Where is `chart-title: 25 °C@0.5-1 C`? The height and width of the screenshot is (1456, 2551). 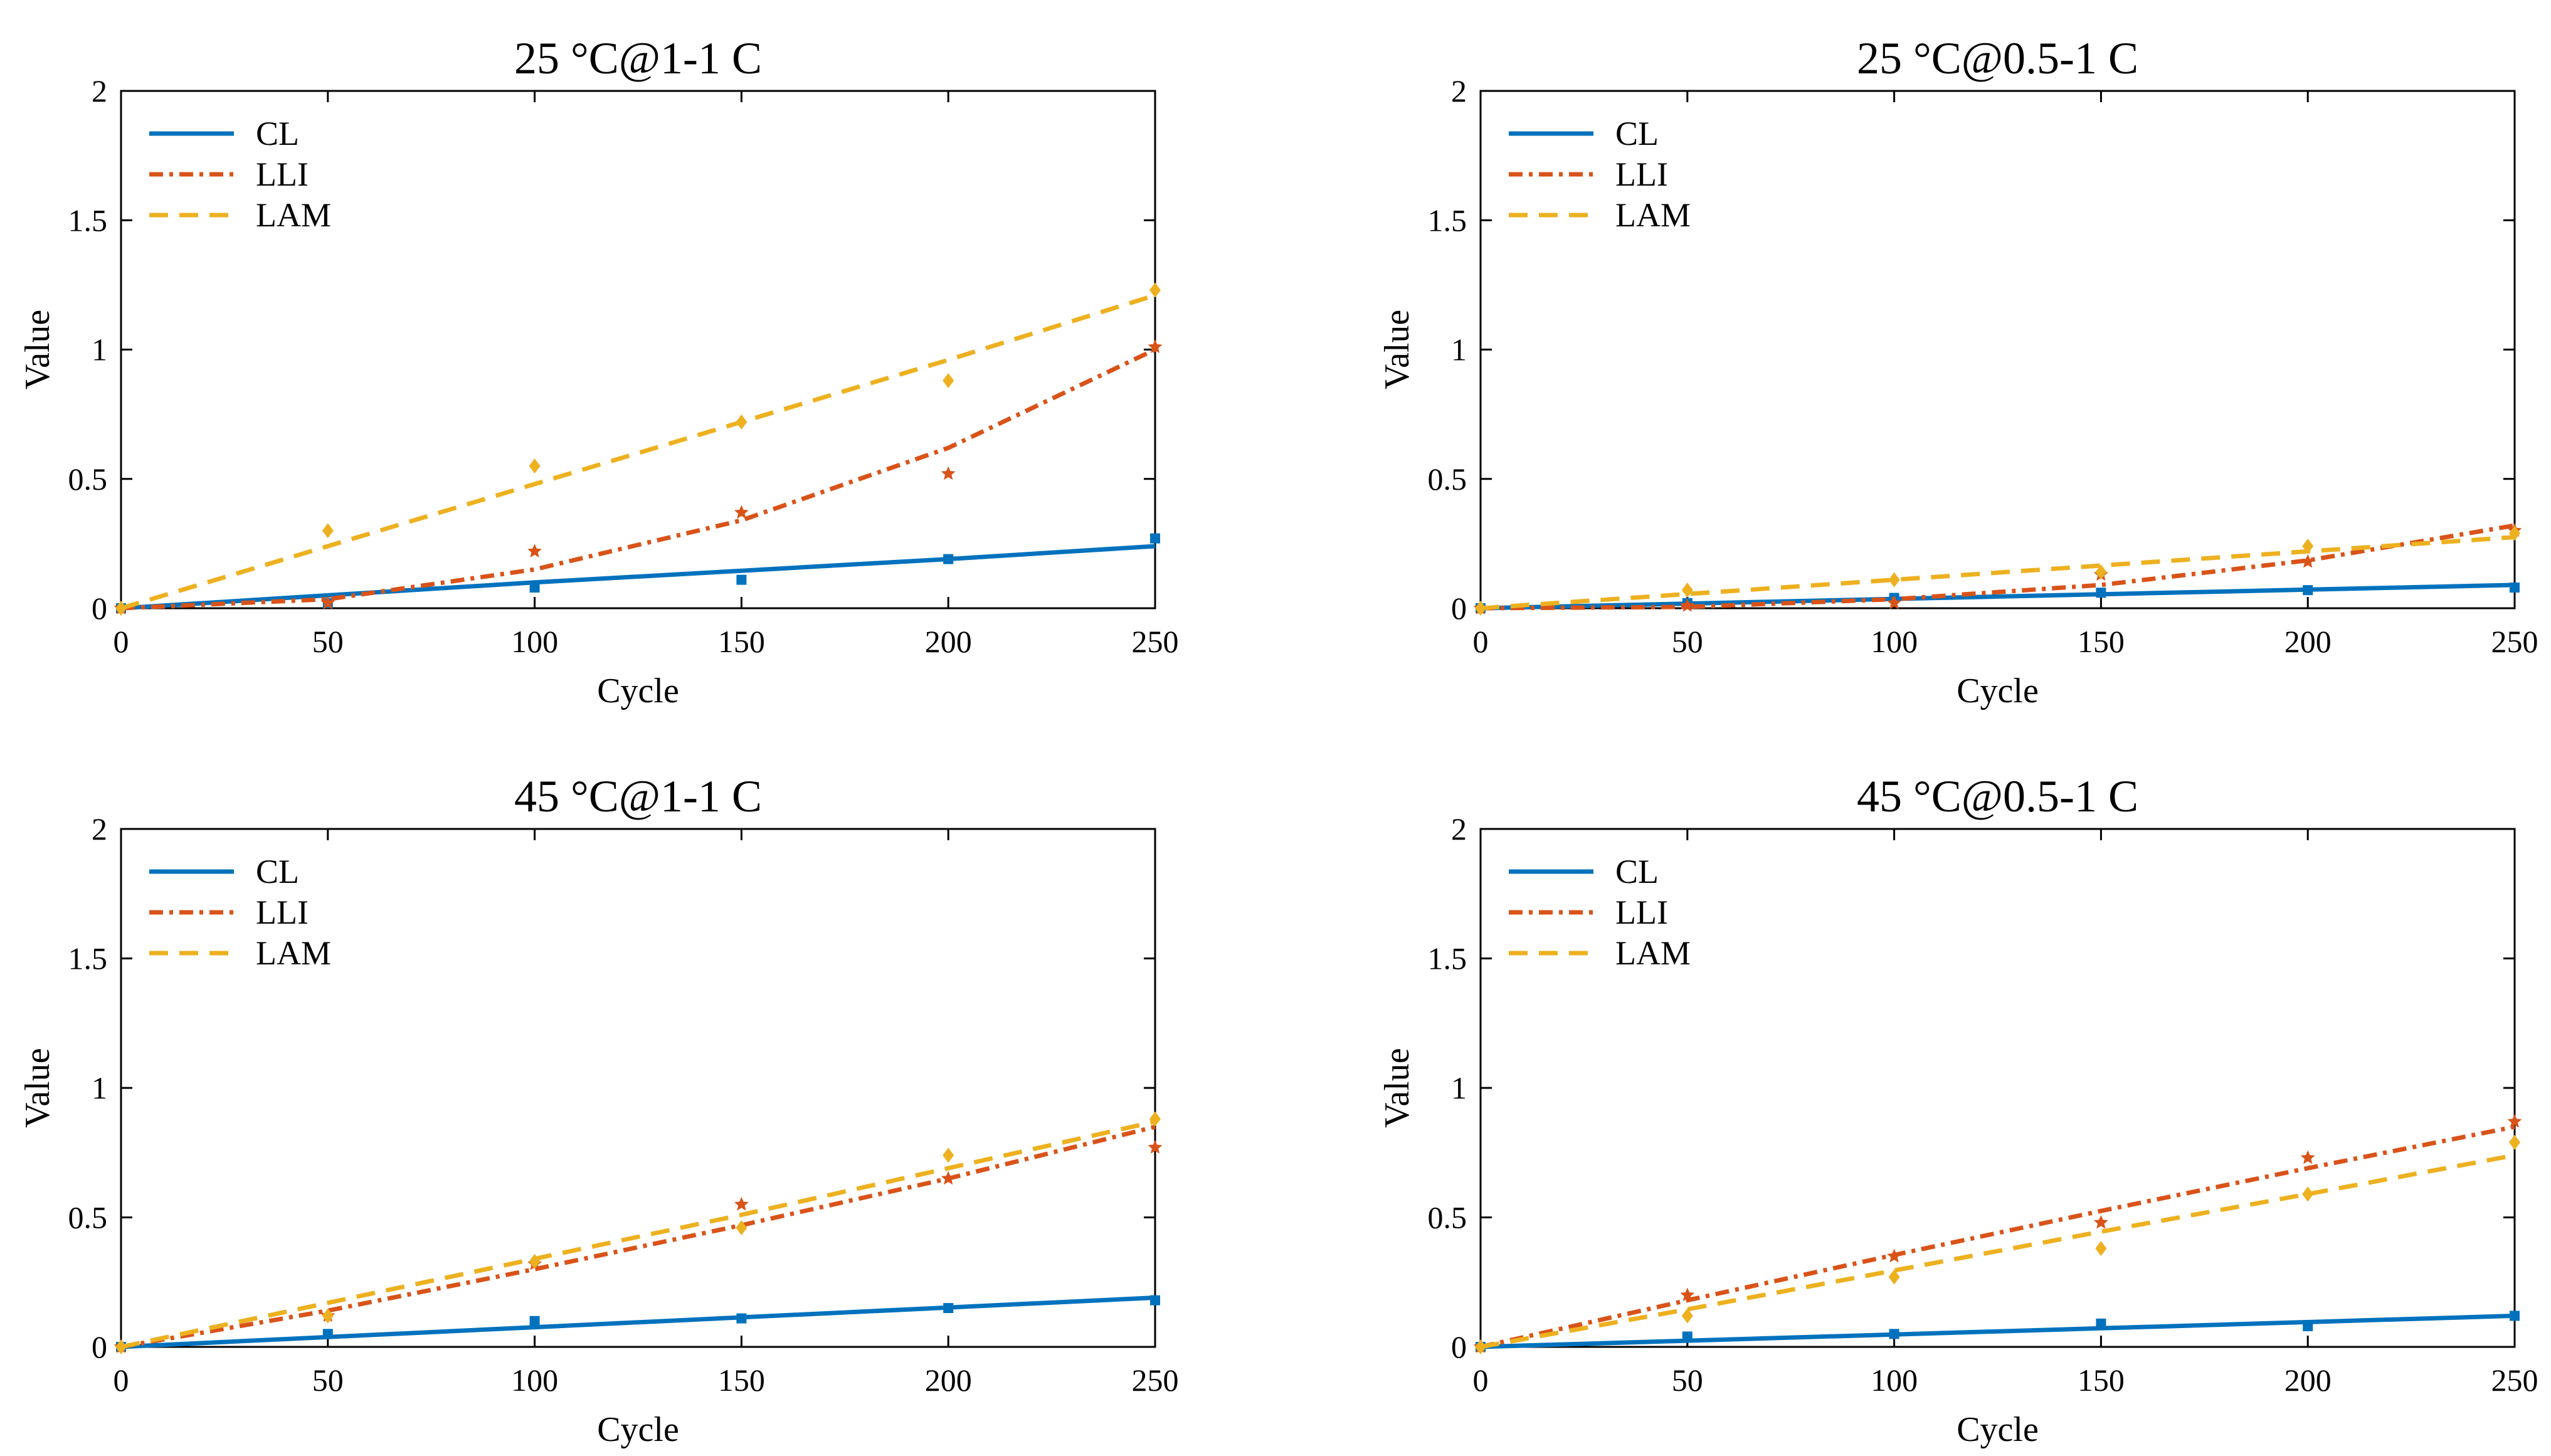 chart-title: 25 °C@0.5-1 C is located at coordinates (1997, 58).